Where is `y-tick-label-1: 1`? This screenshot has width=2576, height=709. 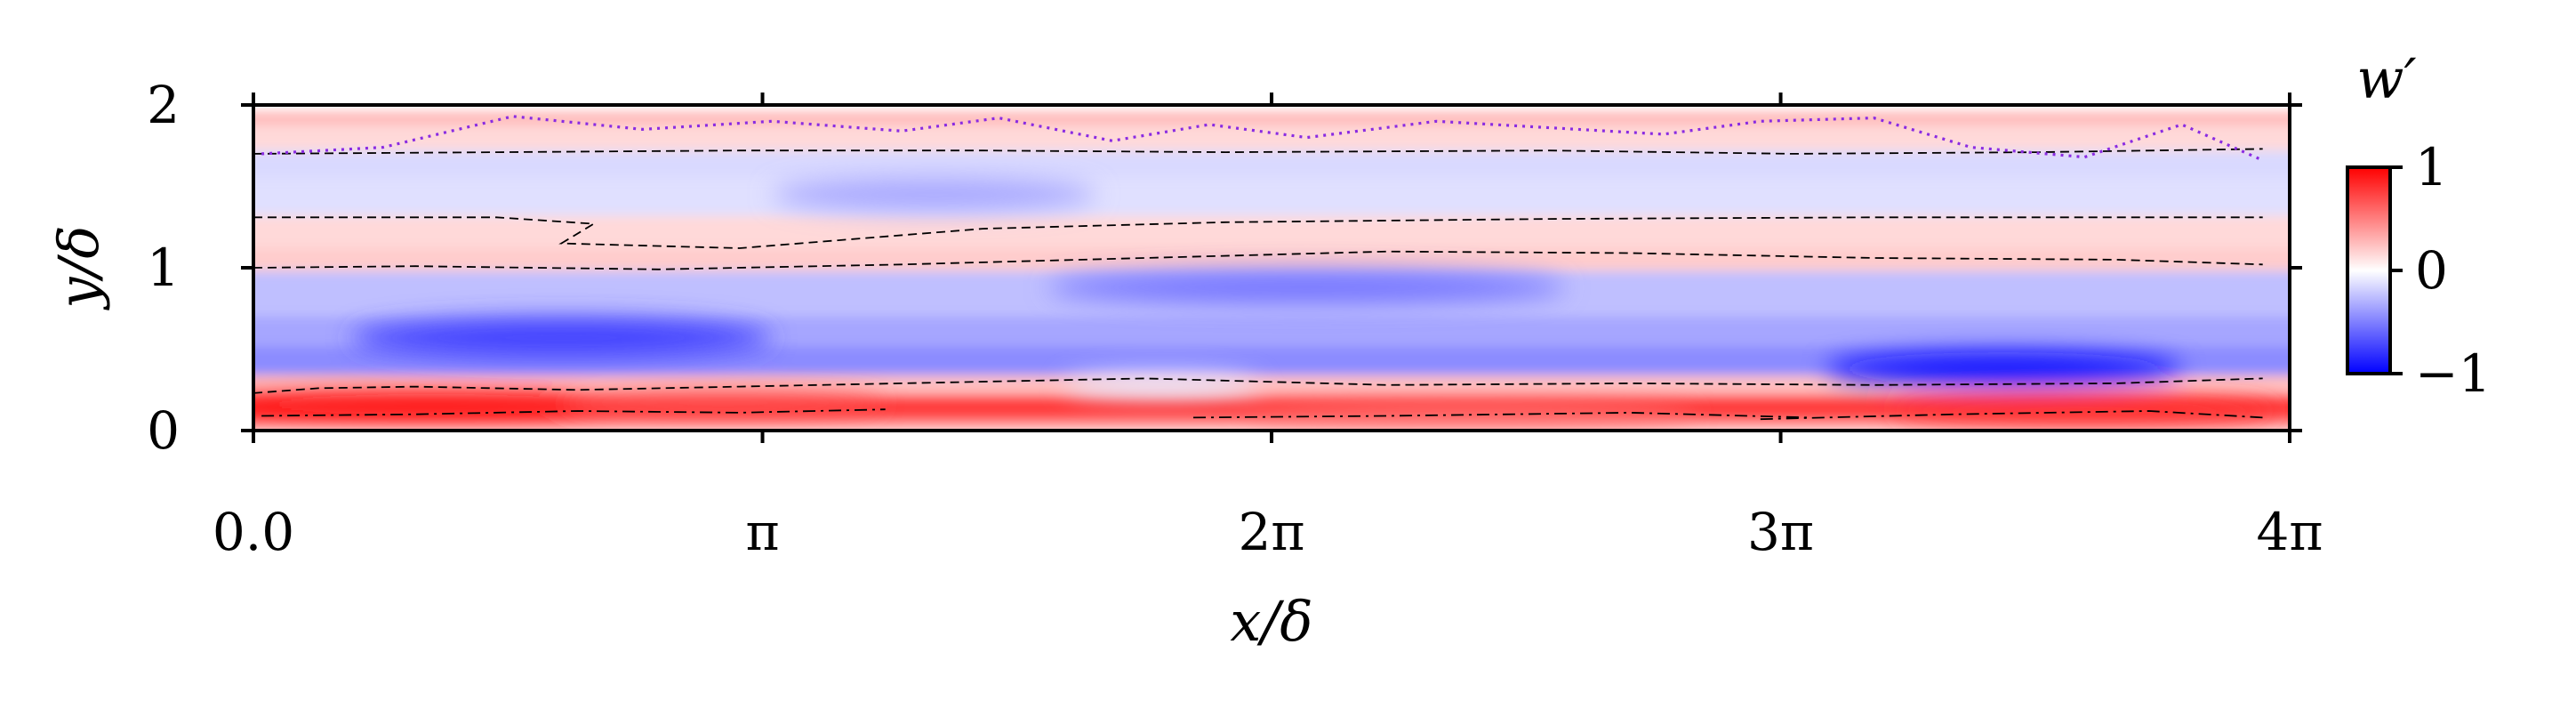 y-tick-label-1: 1 is located at coordinates (163, 268).